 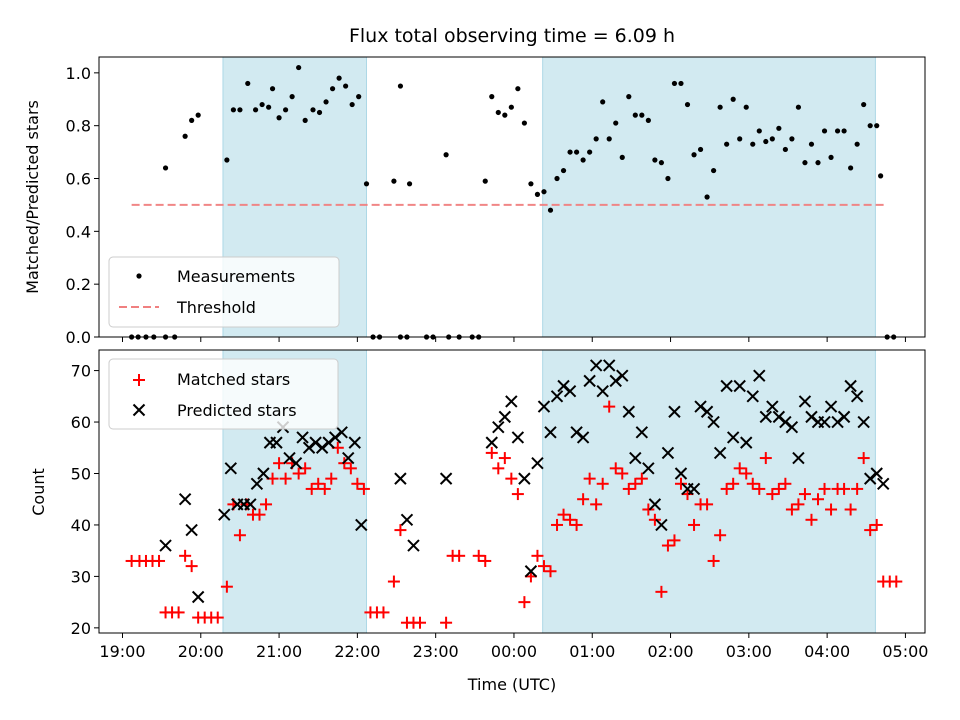 What do you see at coordinates (236, 276) in the screenshot?
I see `legend-measurements-label: Measurements` at bounding box center [236, 276].